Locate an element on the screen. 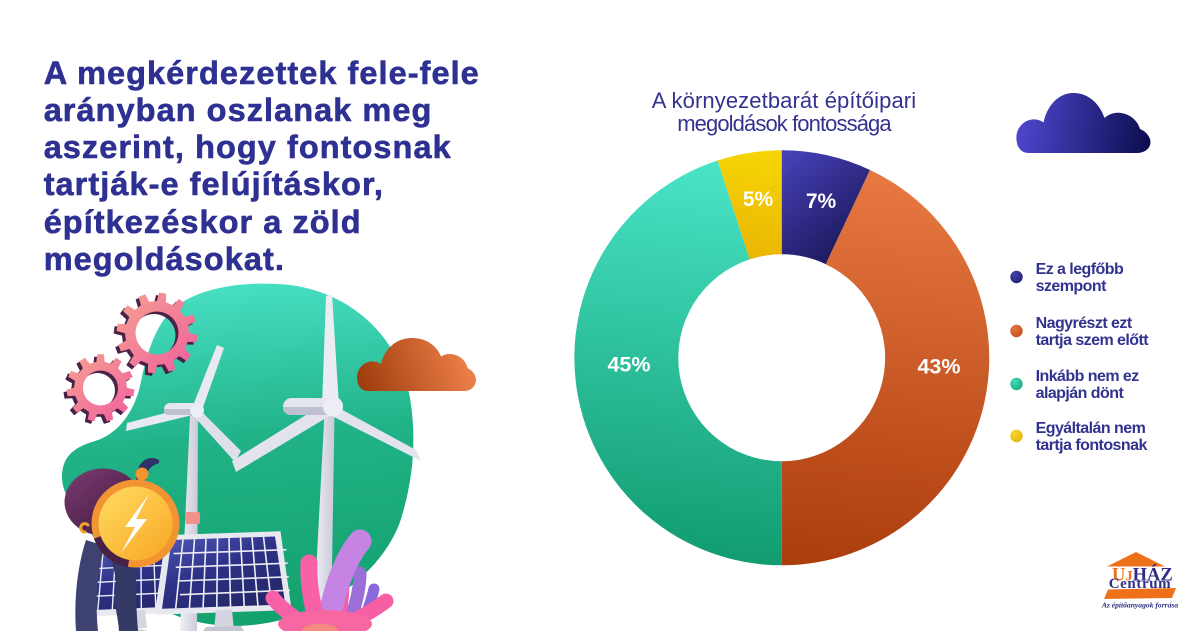  svg-text: ÚJHÁZ is located at coordinates (1142, 575).